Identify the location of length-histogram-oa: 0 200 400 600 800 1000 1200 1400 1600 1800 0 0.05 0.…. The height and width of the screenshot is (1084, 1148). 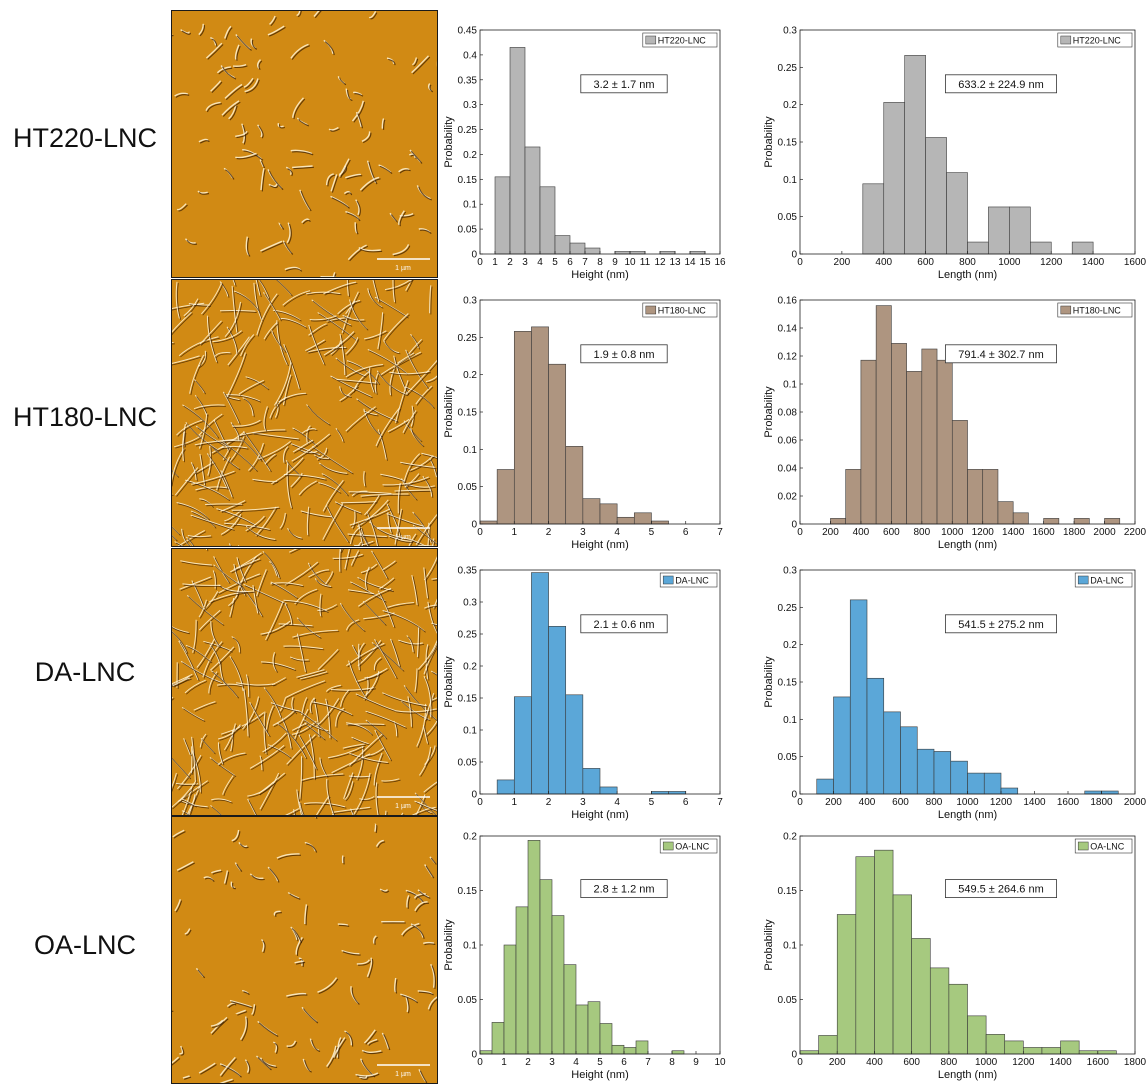
(955, 957).